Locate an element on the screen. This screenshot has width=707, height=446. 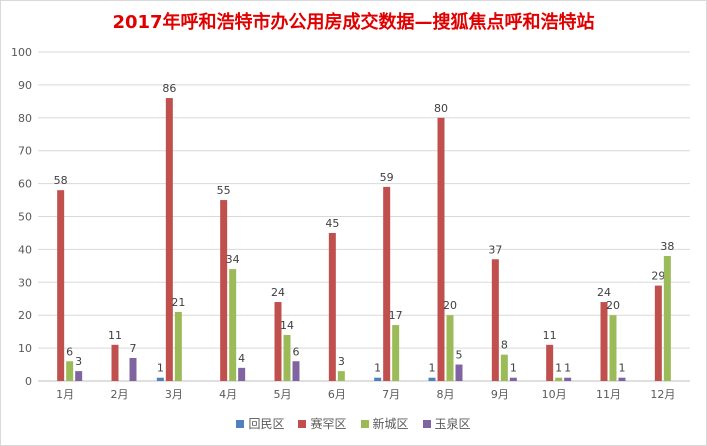
y-tick-label: 10 is located at coordinates (25, 348).